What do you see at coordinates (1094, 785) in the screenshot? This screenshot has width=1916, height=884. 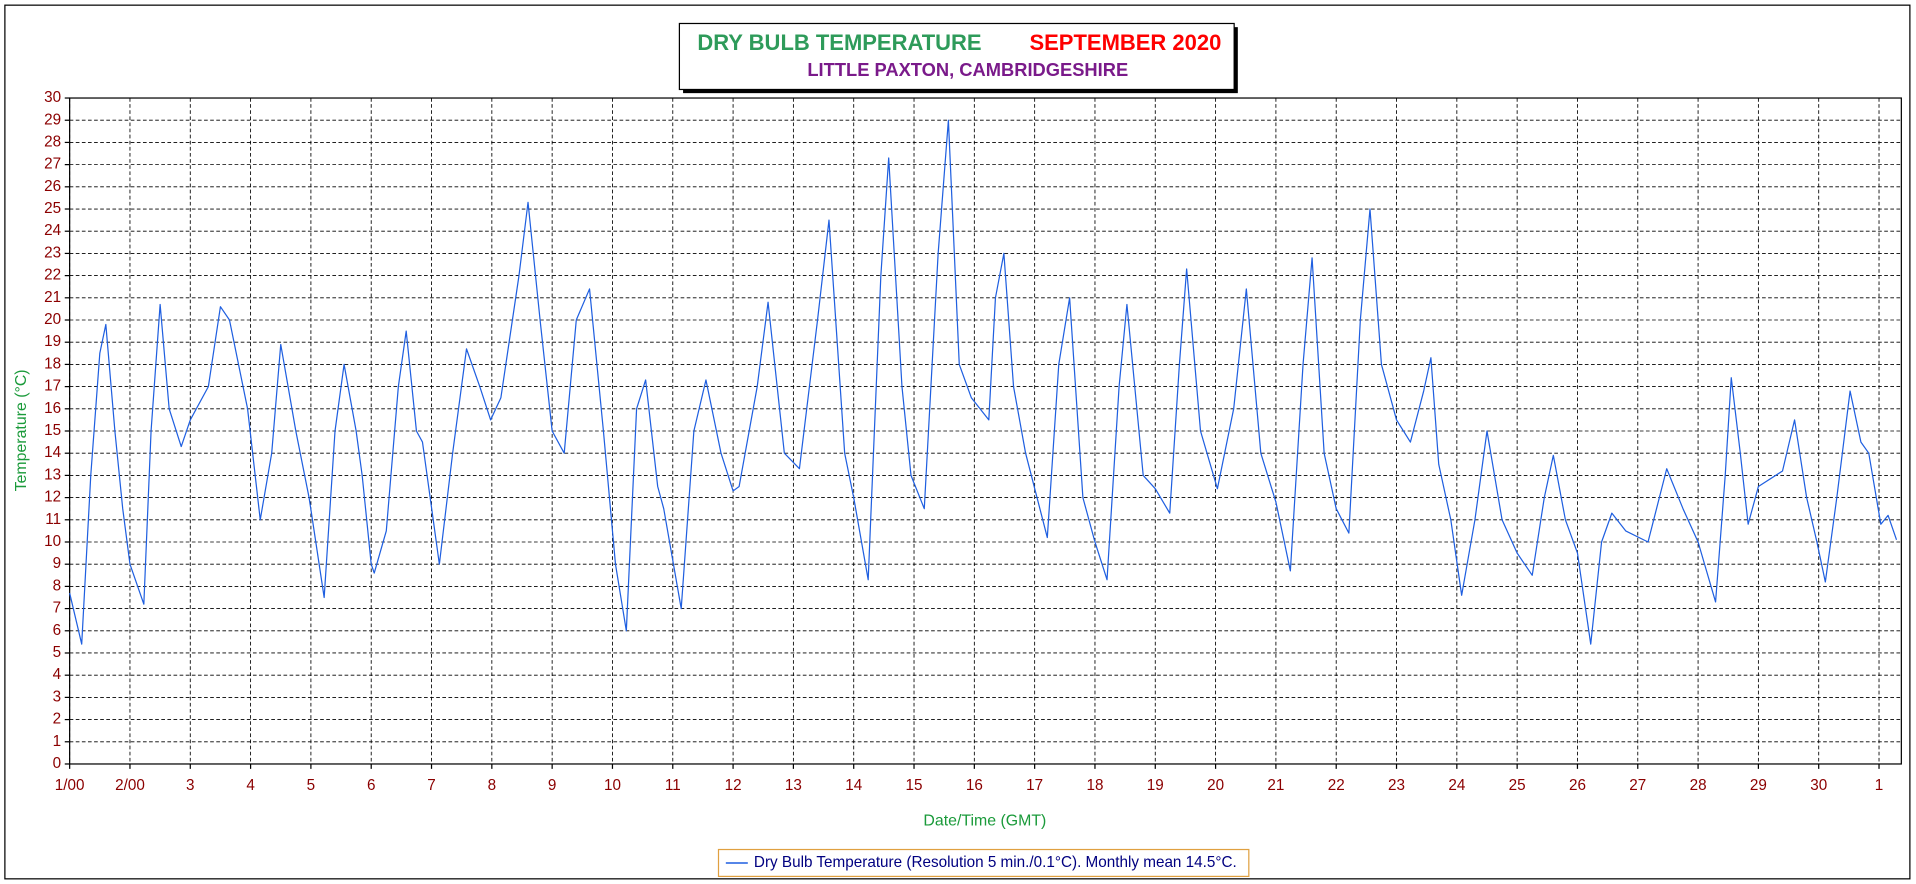 I see `x-tick-label: 18` at bounding box center [1094, 785].